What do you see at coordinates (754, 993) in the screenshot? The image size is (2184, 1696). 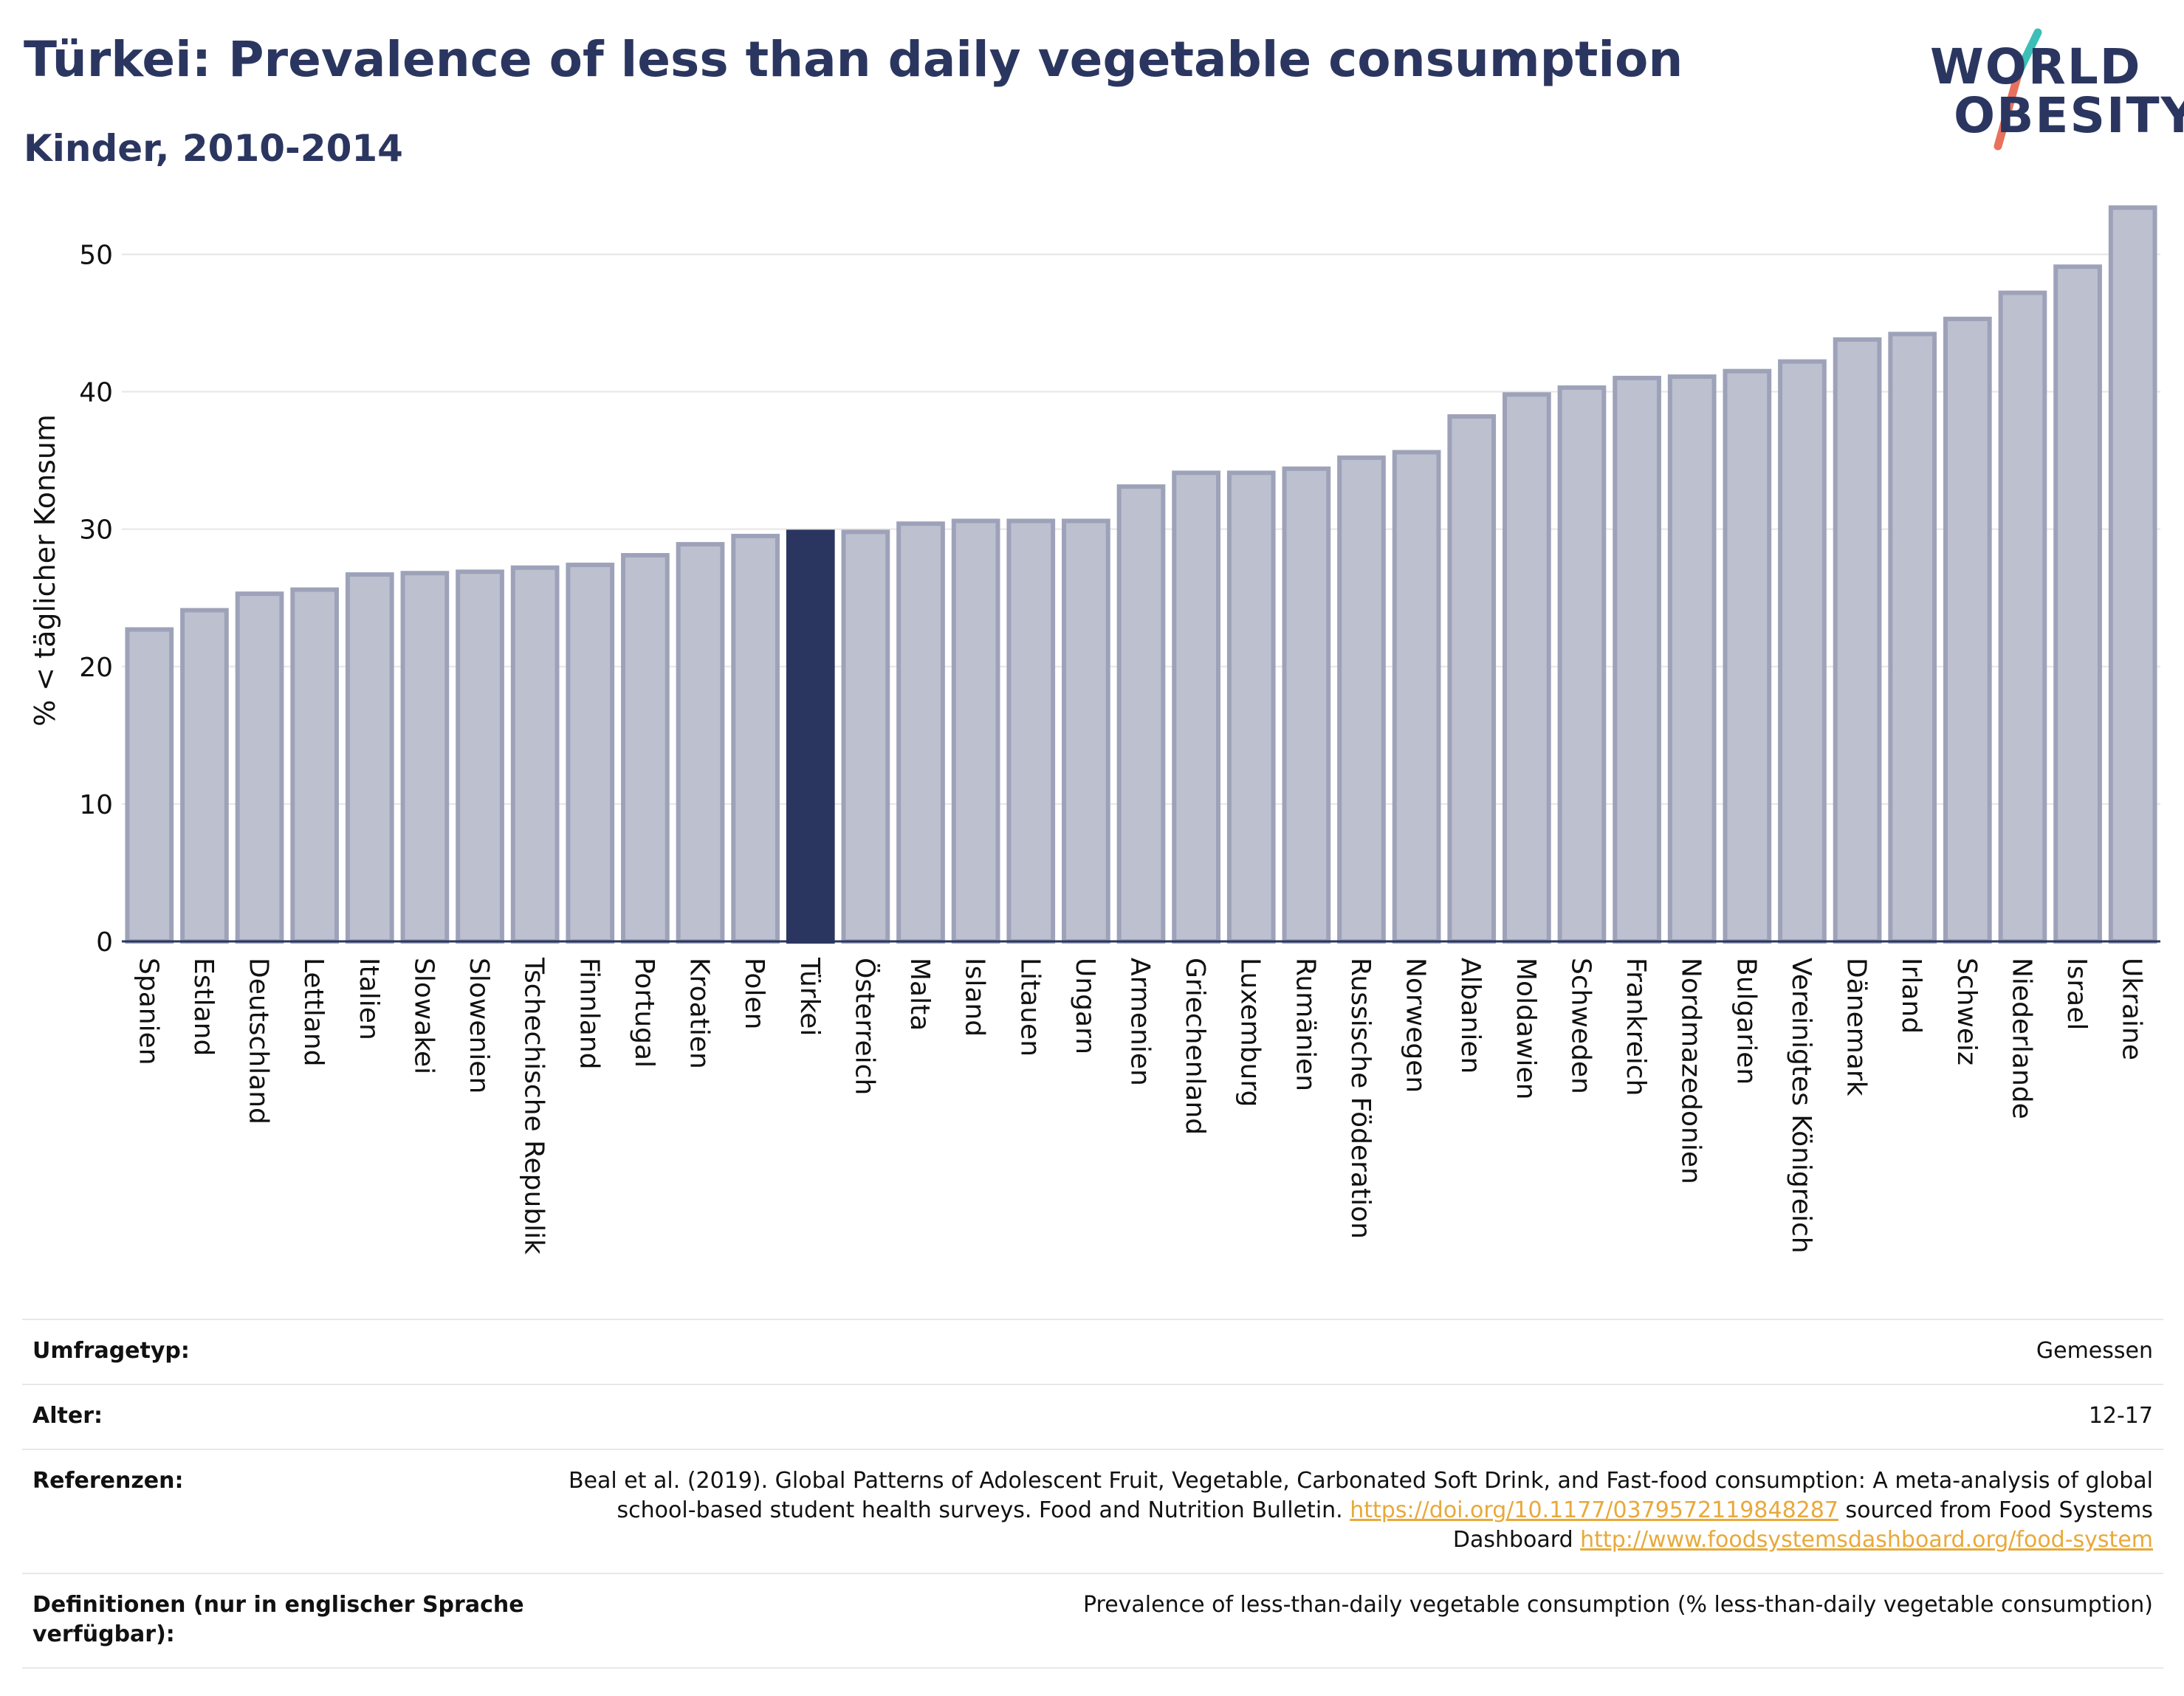 I see `x-tick-label: Polen` at bounding box center [754, 993].